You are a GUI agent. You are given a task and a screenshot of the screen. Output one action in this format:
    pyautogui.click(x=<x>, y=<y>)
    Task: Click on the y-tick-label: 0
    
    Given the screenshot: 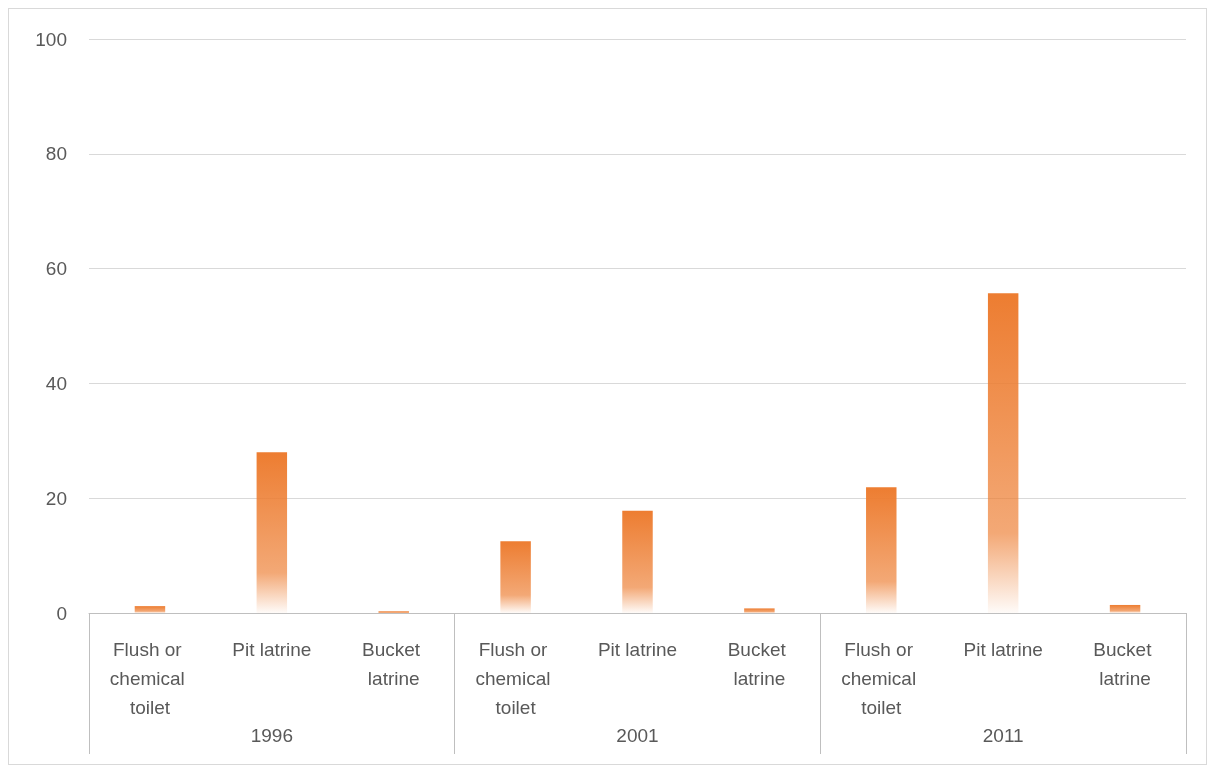 What is the action you would take?
    pyautogui.click(x=61, y=613)
    